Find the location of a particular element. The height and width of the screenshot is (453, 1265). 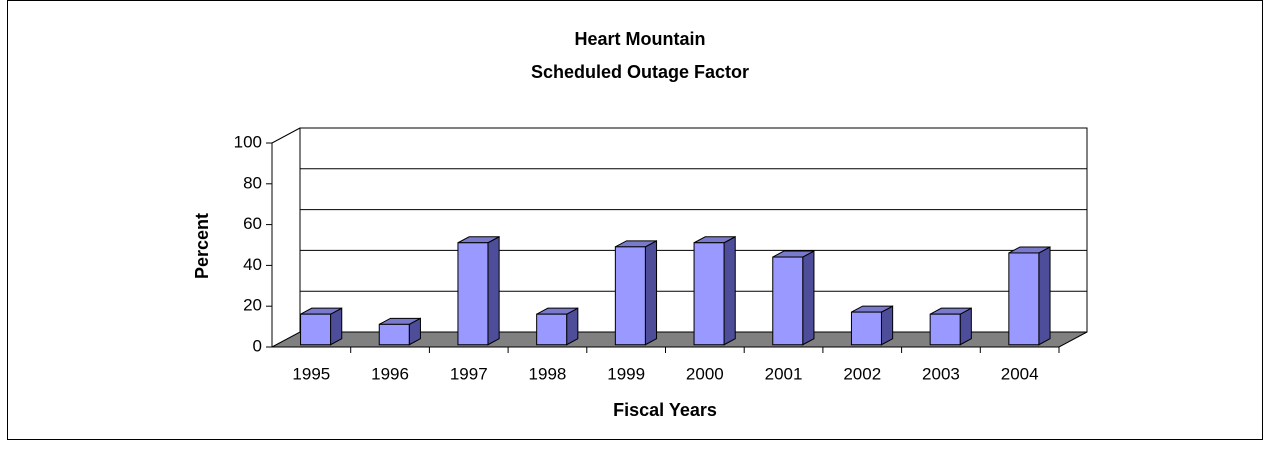

x-tick-label: 1996 is located at coordinates (390, 373).